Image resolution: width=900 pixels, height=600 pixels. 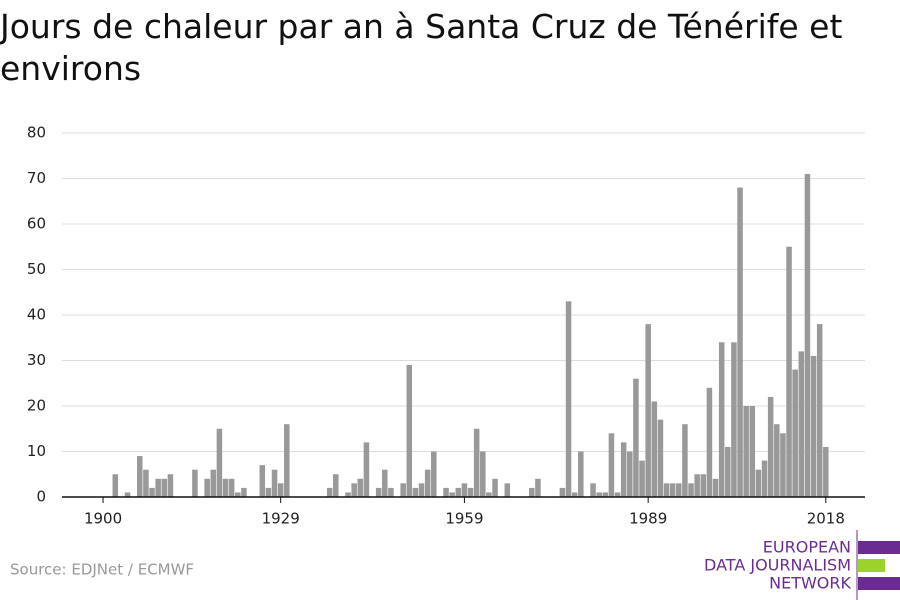 I want to click on logo-text: NETWORK, so click(x=810, y=583).